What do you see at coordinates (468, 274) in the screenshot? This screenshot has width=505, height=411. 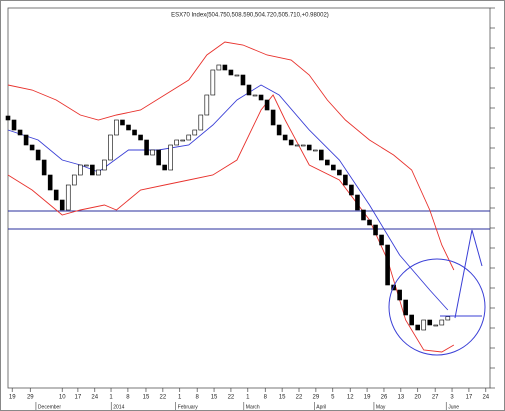 I see `projection-line` at bounding box center [468, 274].